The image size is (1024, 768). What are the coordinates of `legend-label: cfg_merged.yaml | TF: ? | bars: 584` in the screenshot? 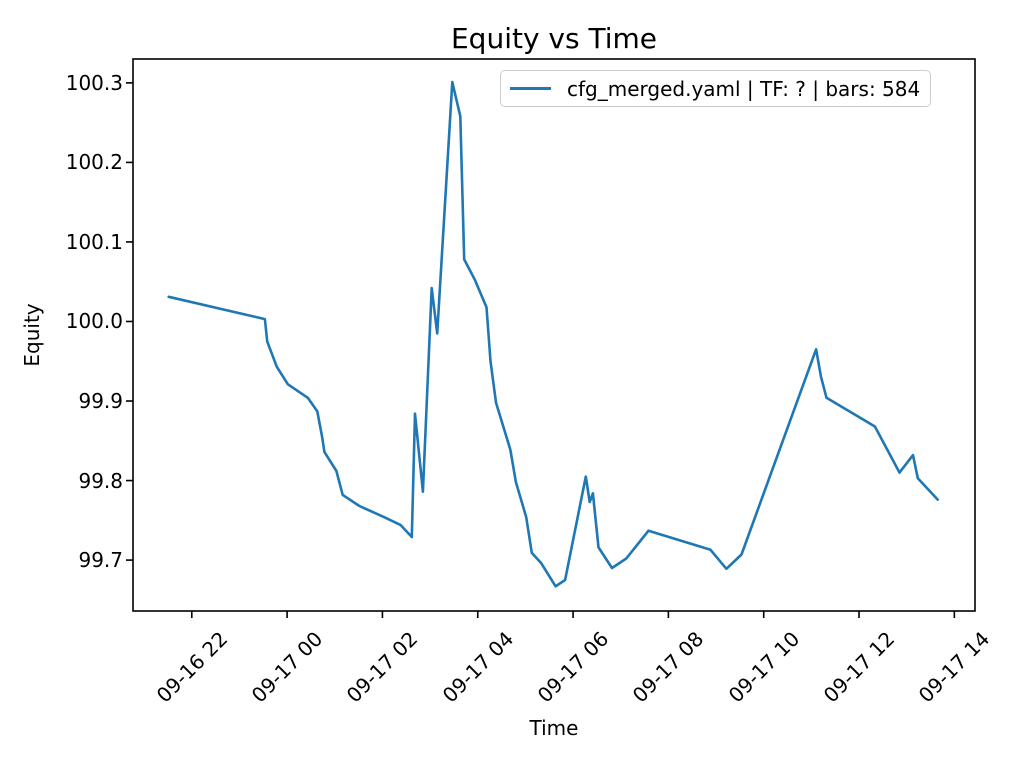 It's located at (744, 88).